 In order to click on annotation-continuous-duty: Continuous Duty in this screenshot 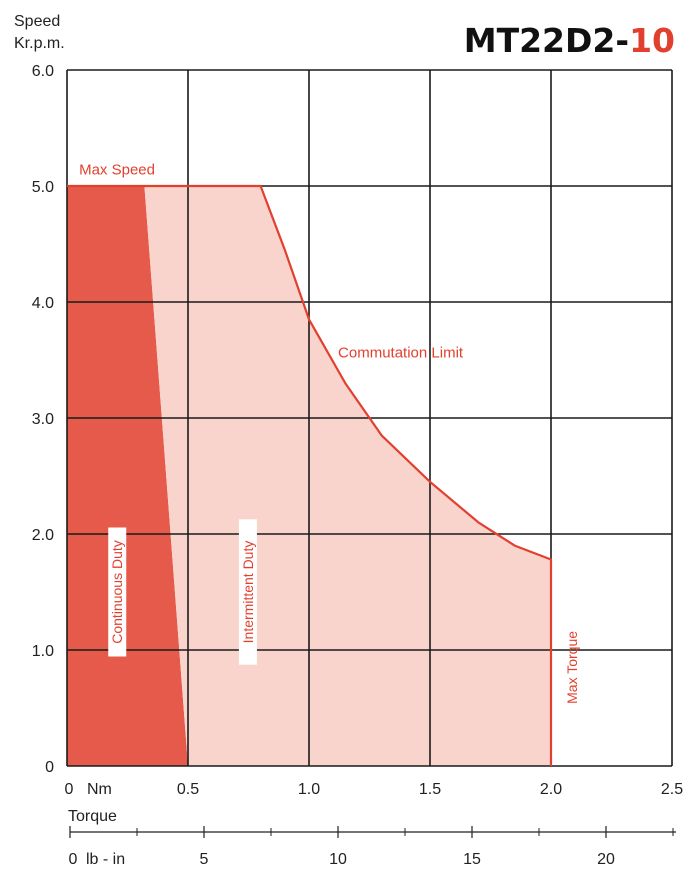, I will do `click(117, 592)`.